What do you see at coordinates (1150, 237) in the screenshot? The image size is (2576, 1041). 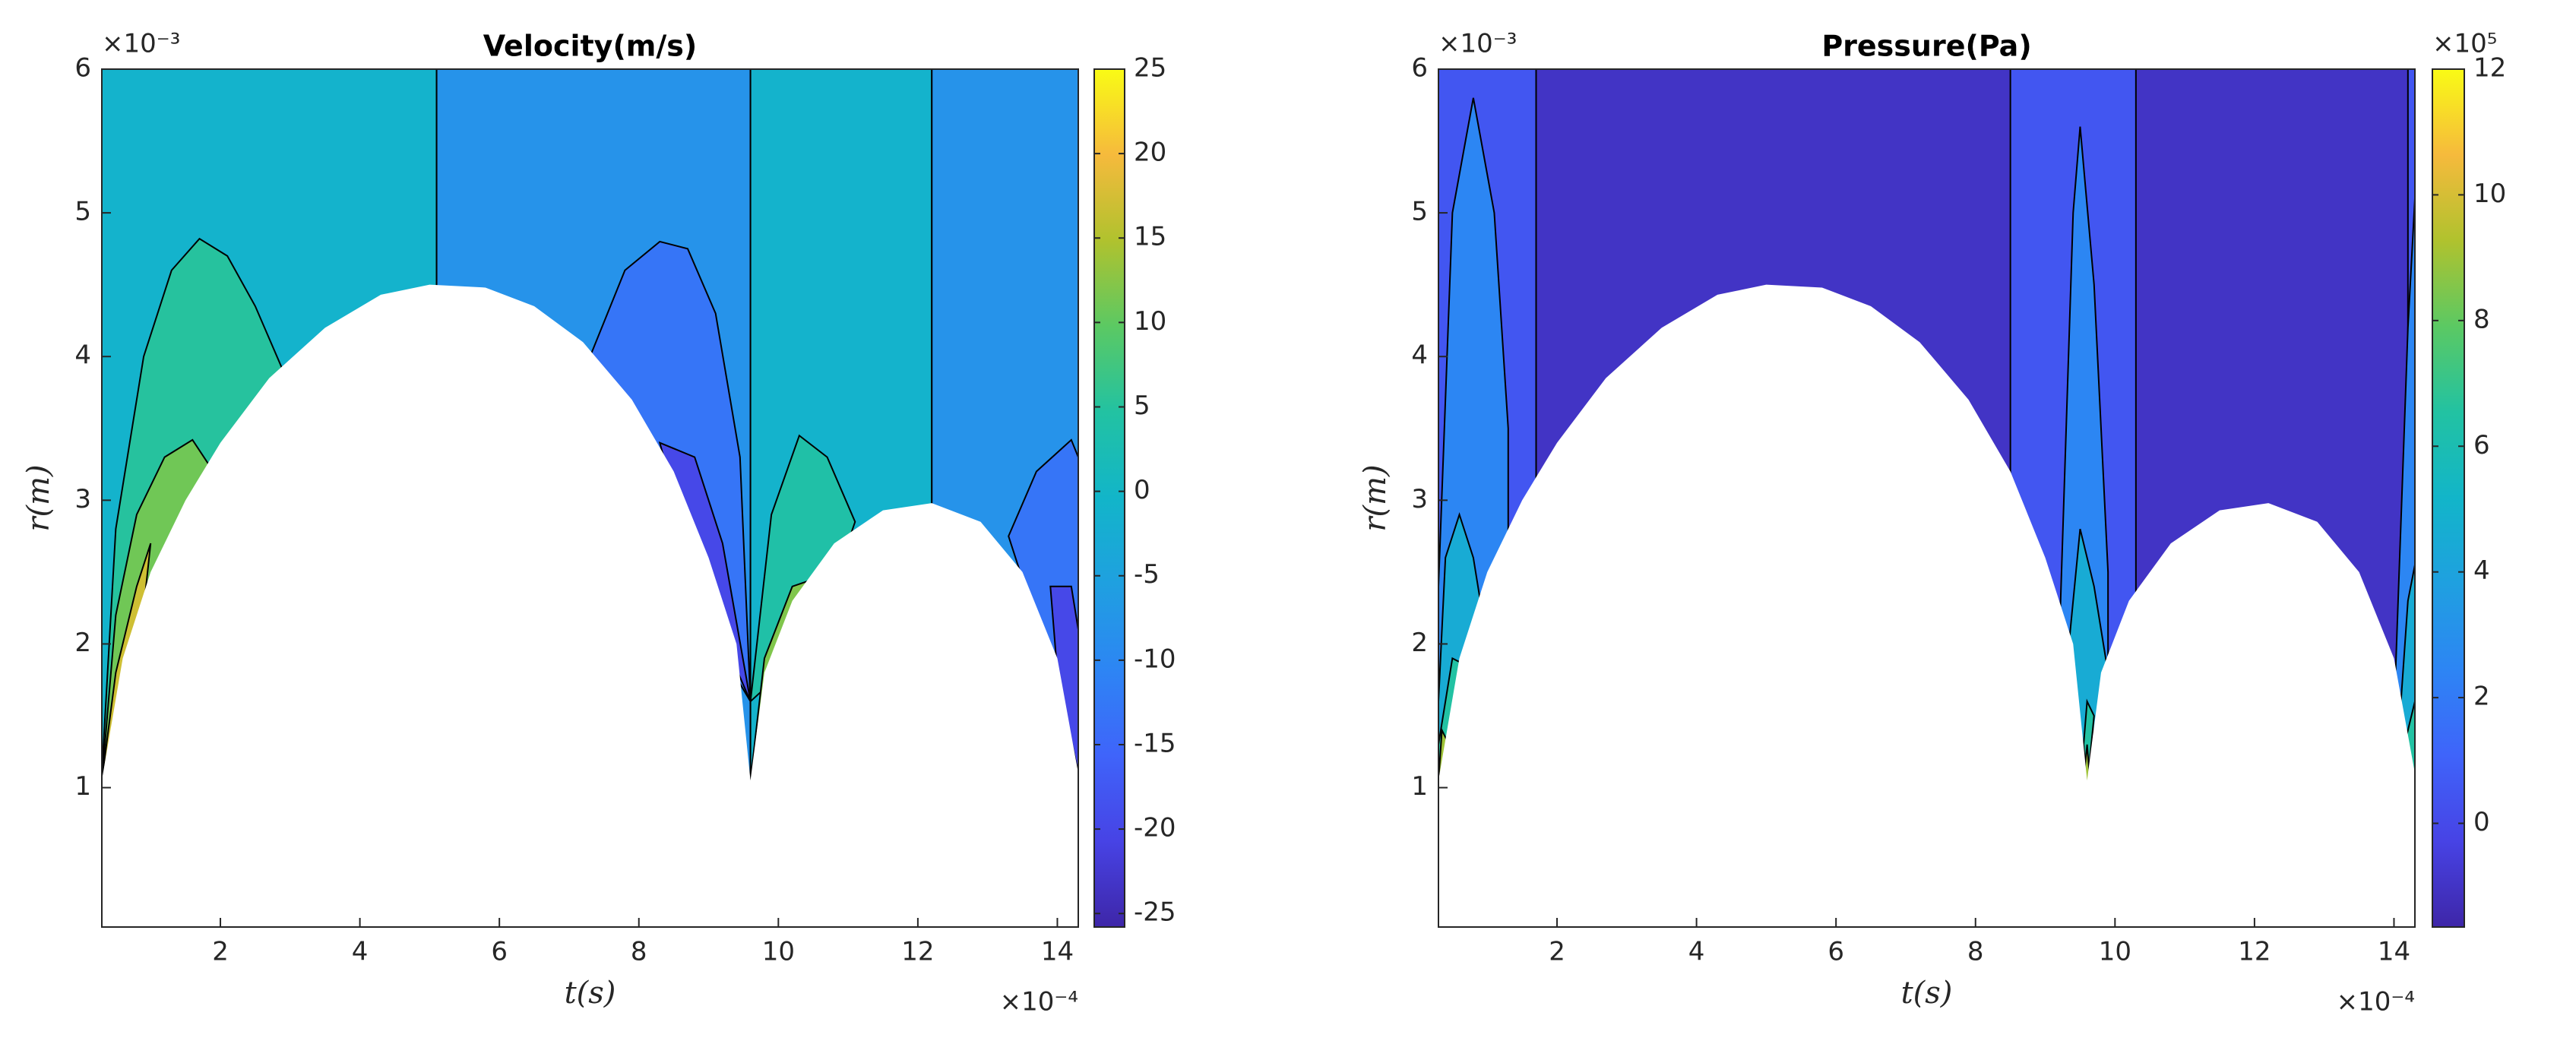 I see `colorbar-tick-label: 15` at bounding box center [1150, 237].